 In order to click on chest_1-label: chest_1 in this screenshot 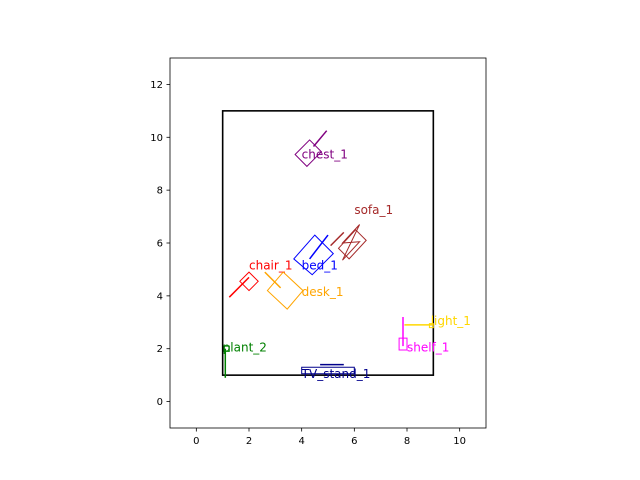, I will do `click(325, 154)`.